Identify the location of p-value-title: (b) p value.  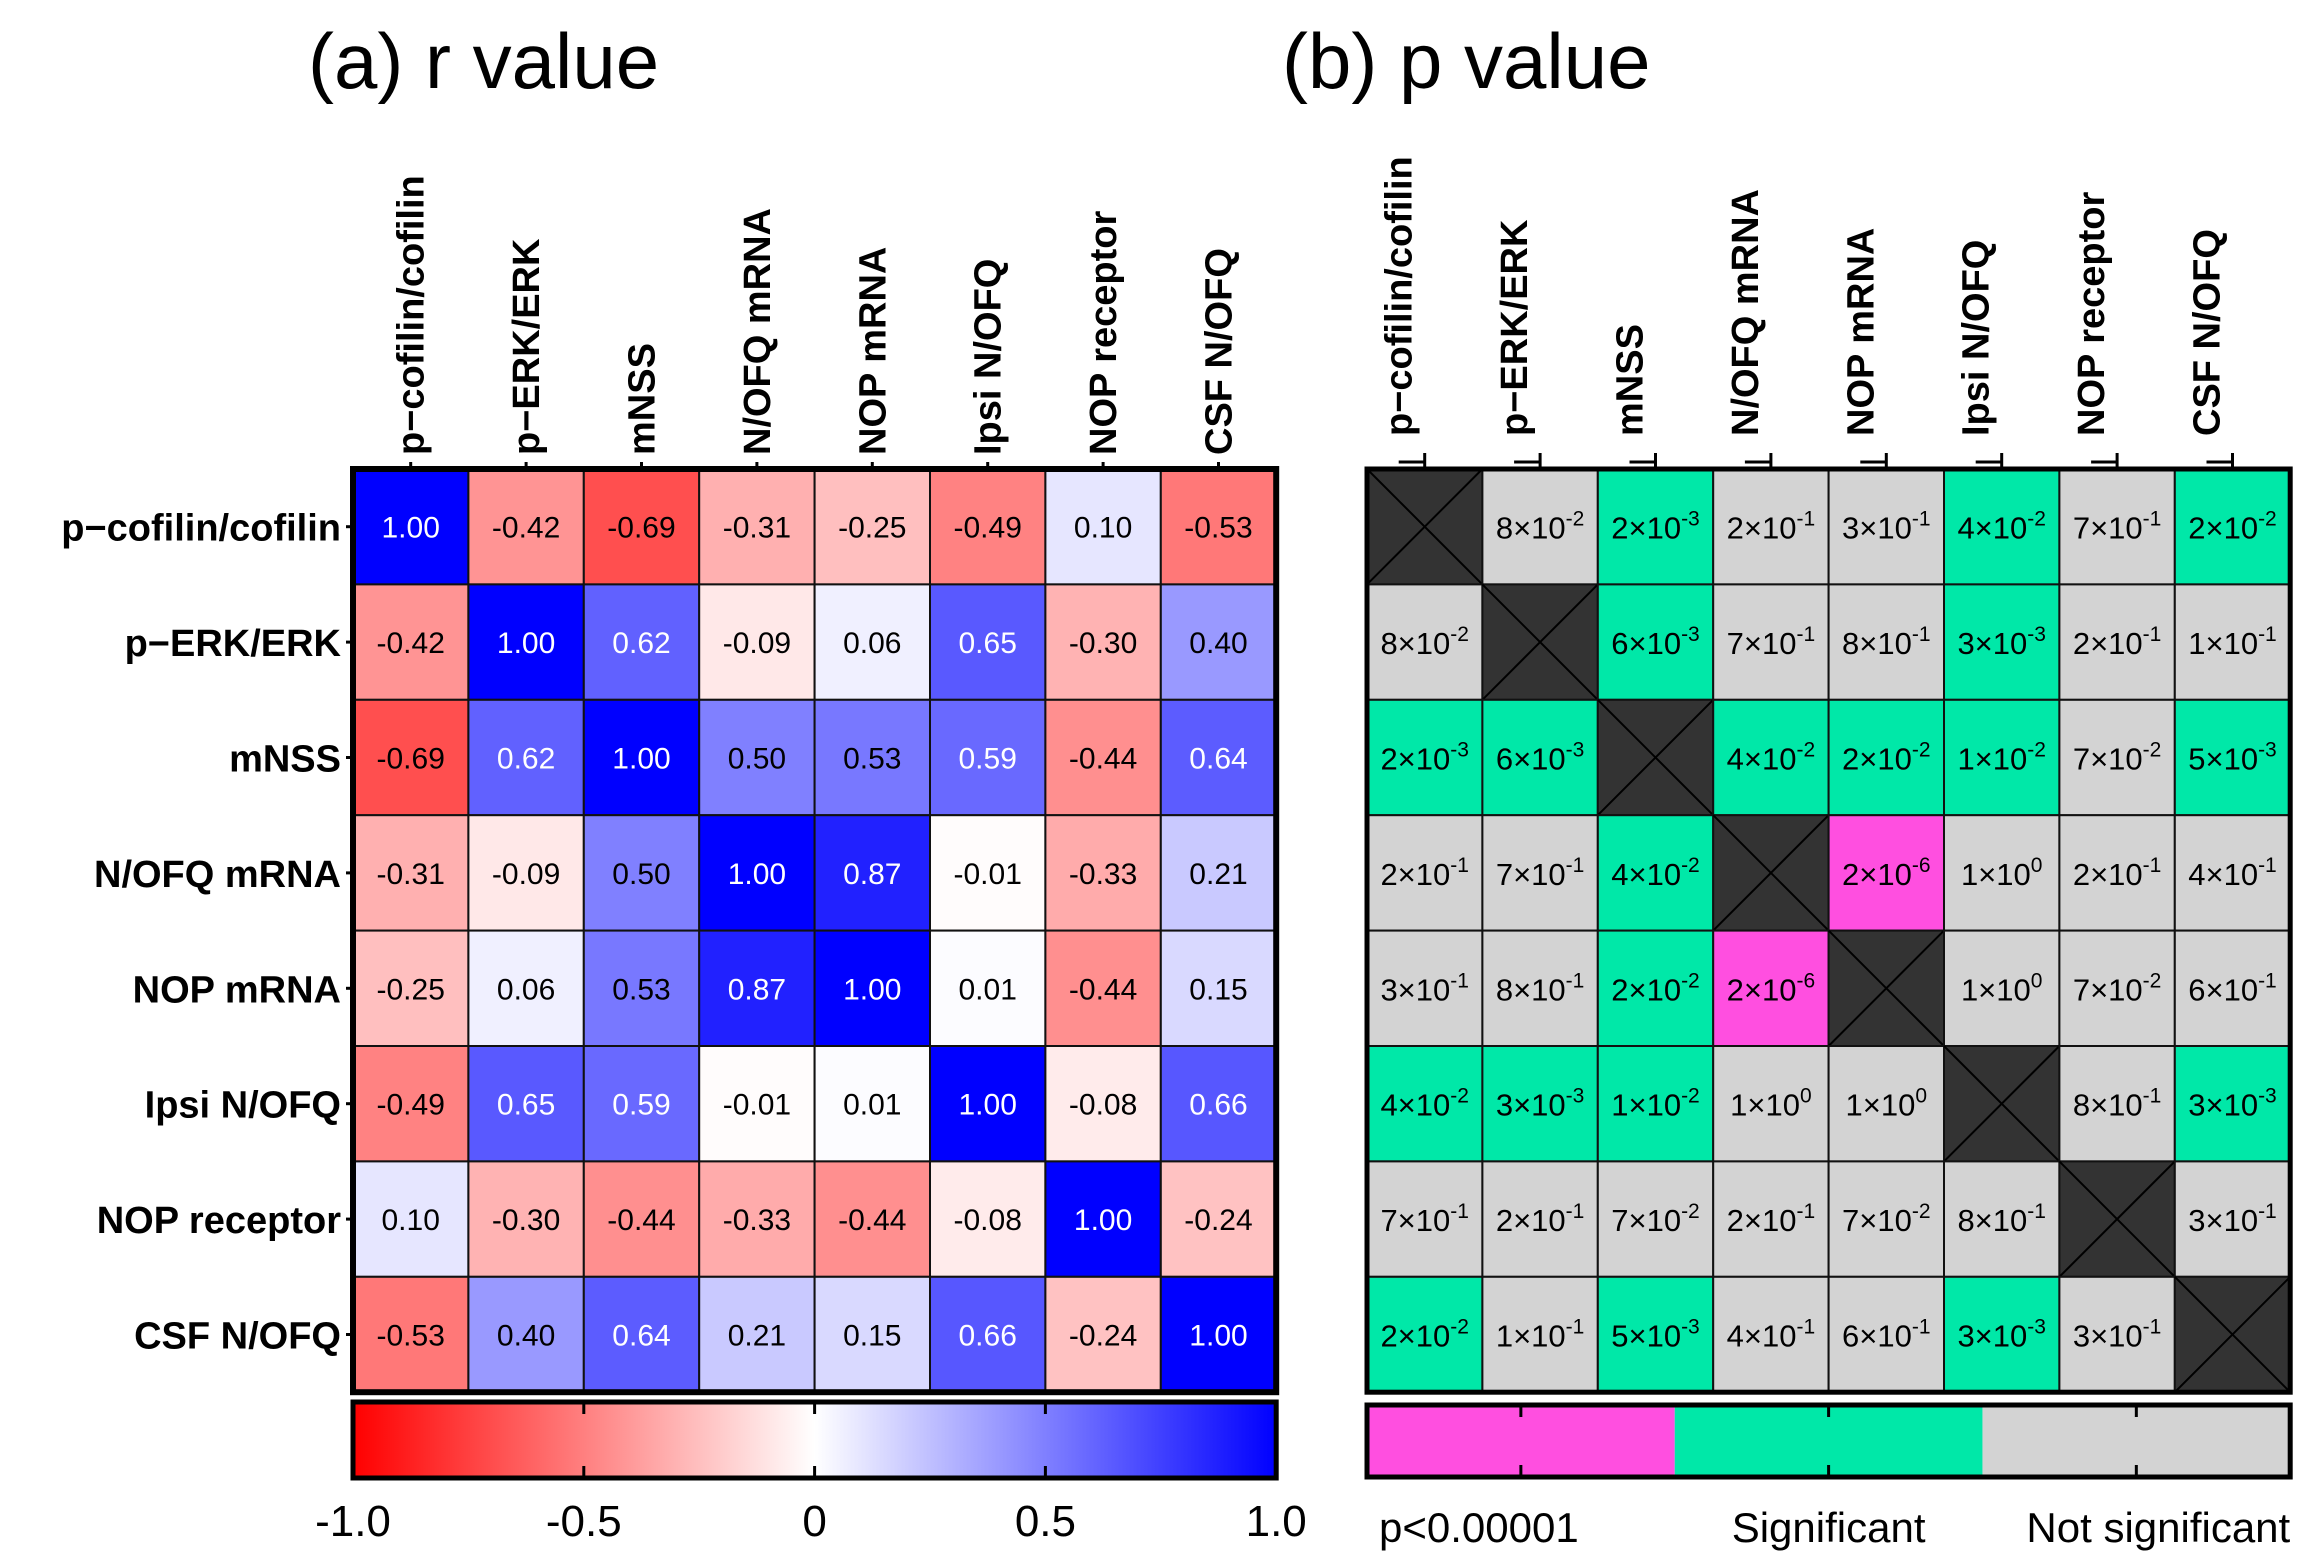
(1466, 61).